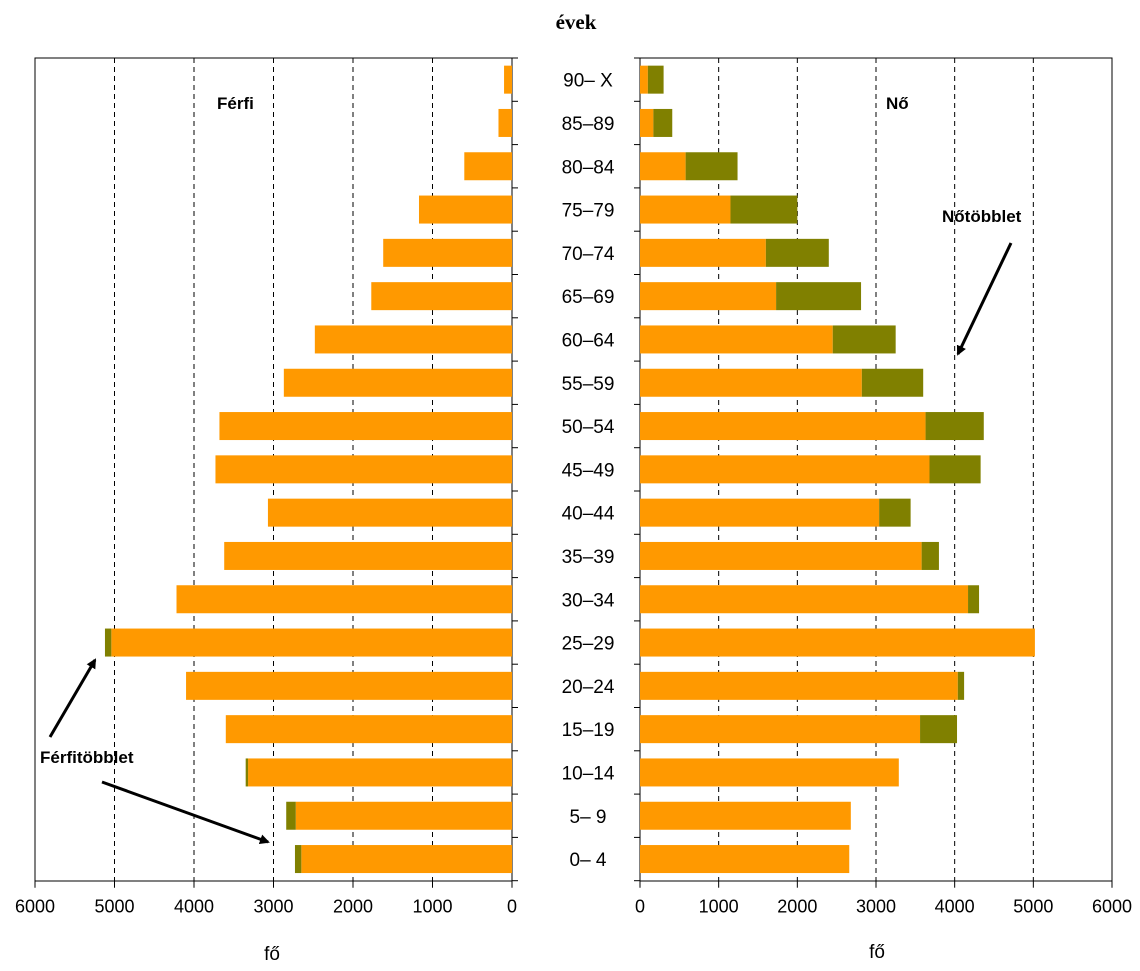 This screenshot has width=1140, height=971. Describe the element at coordinates (588, 81) in the screenshot. I see `age-label-90– X: 90– X` at that location.